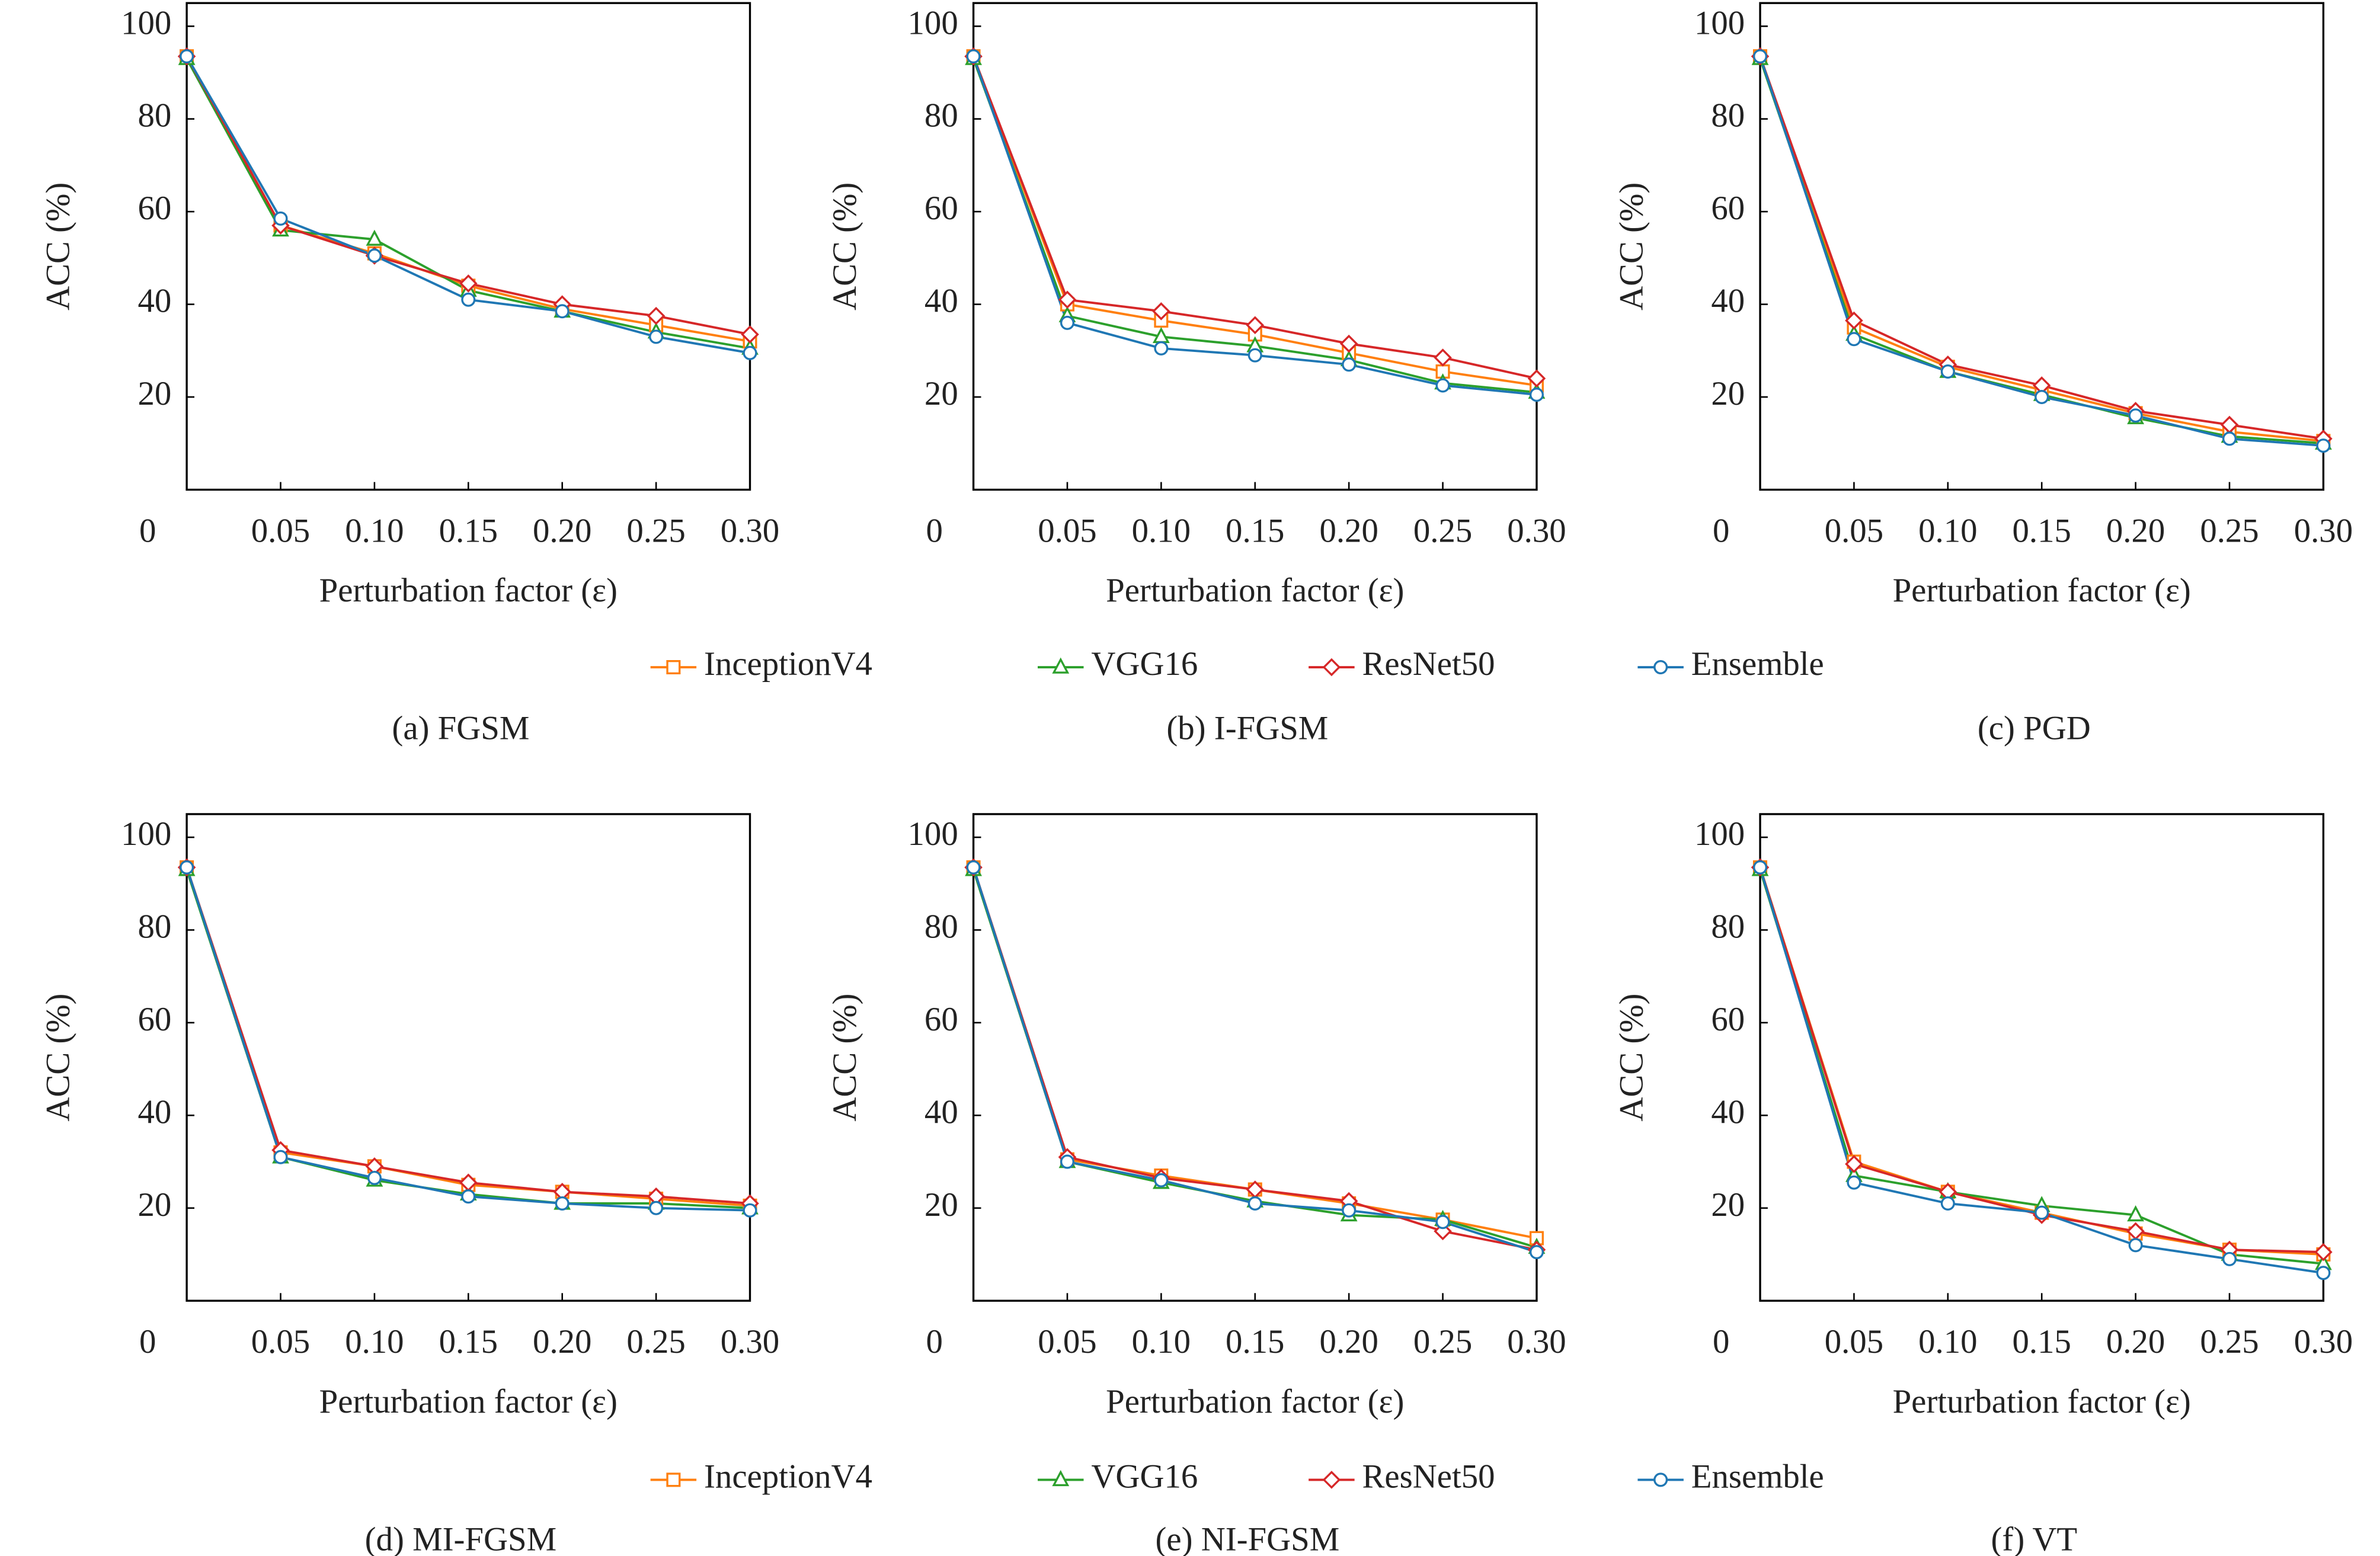 The image size is (2380, 1556). Describe the element at coordinates (460, 728) in the screenshot. I see `caption: (a) FGSM` at that location.